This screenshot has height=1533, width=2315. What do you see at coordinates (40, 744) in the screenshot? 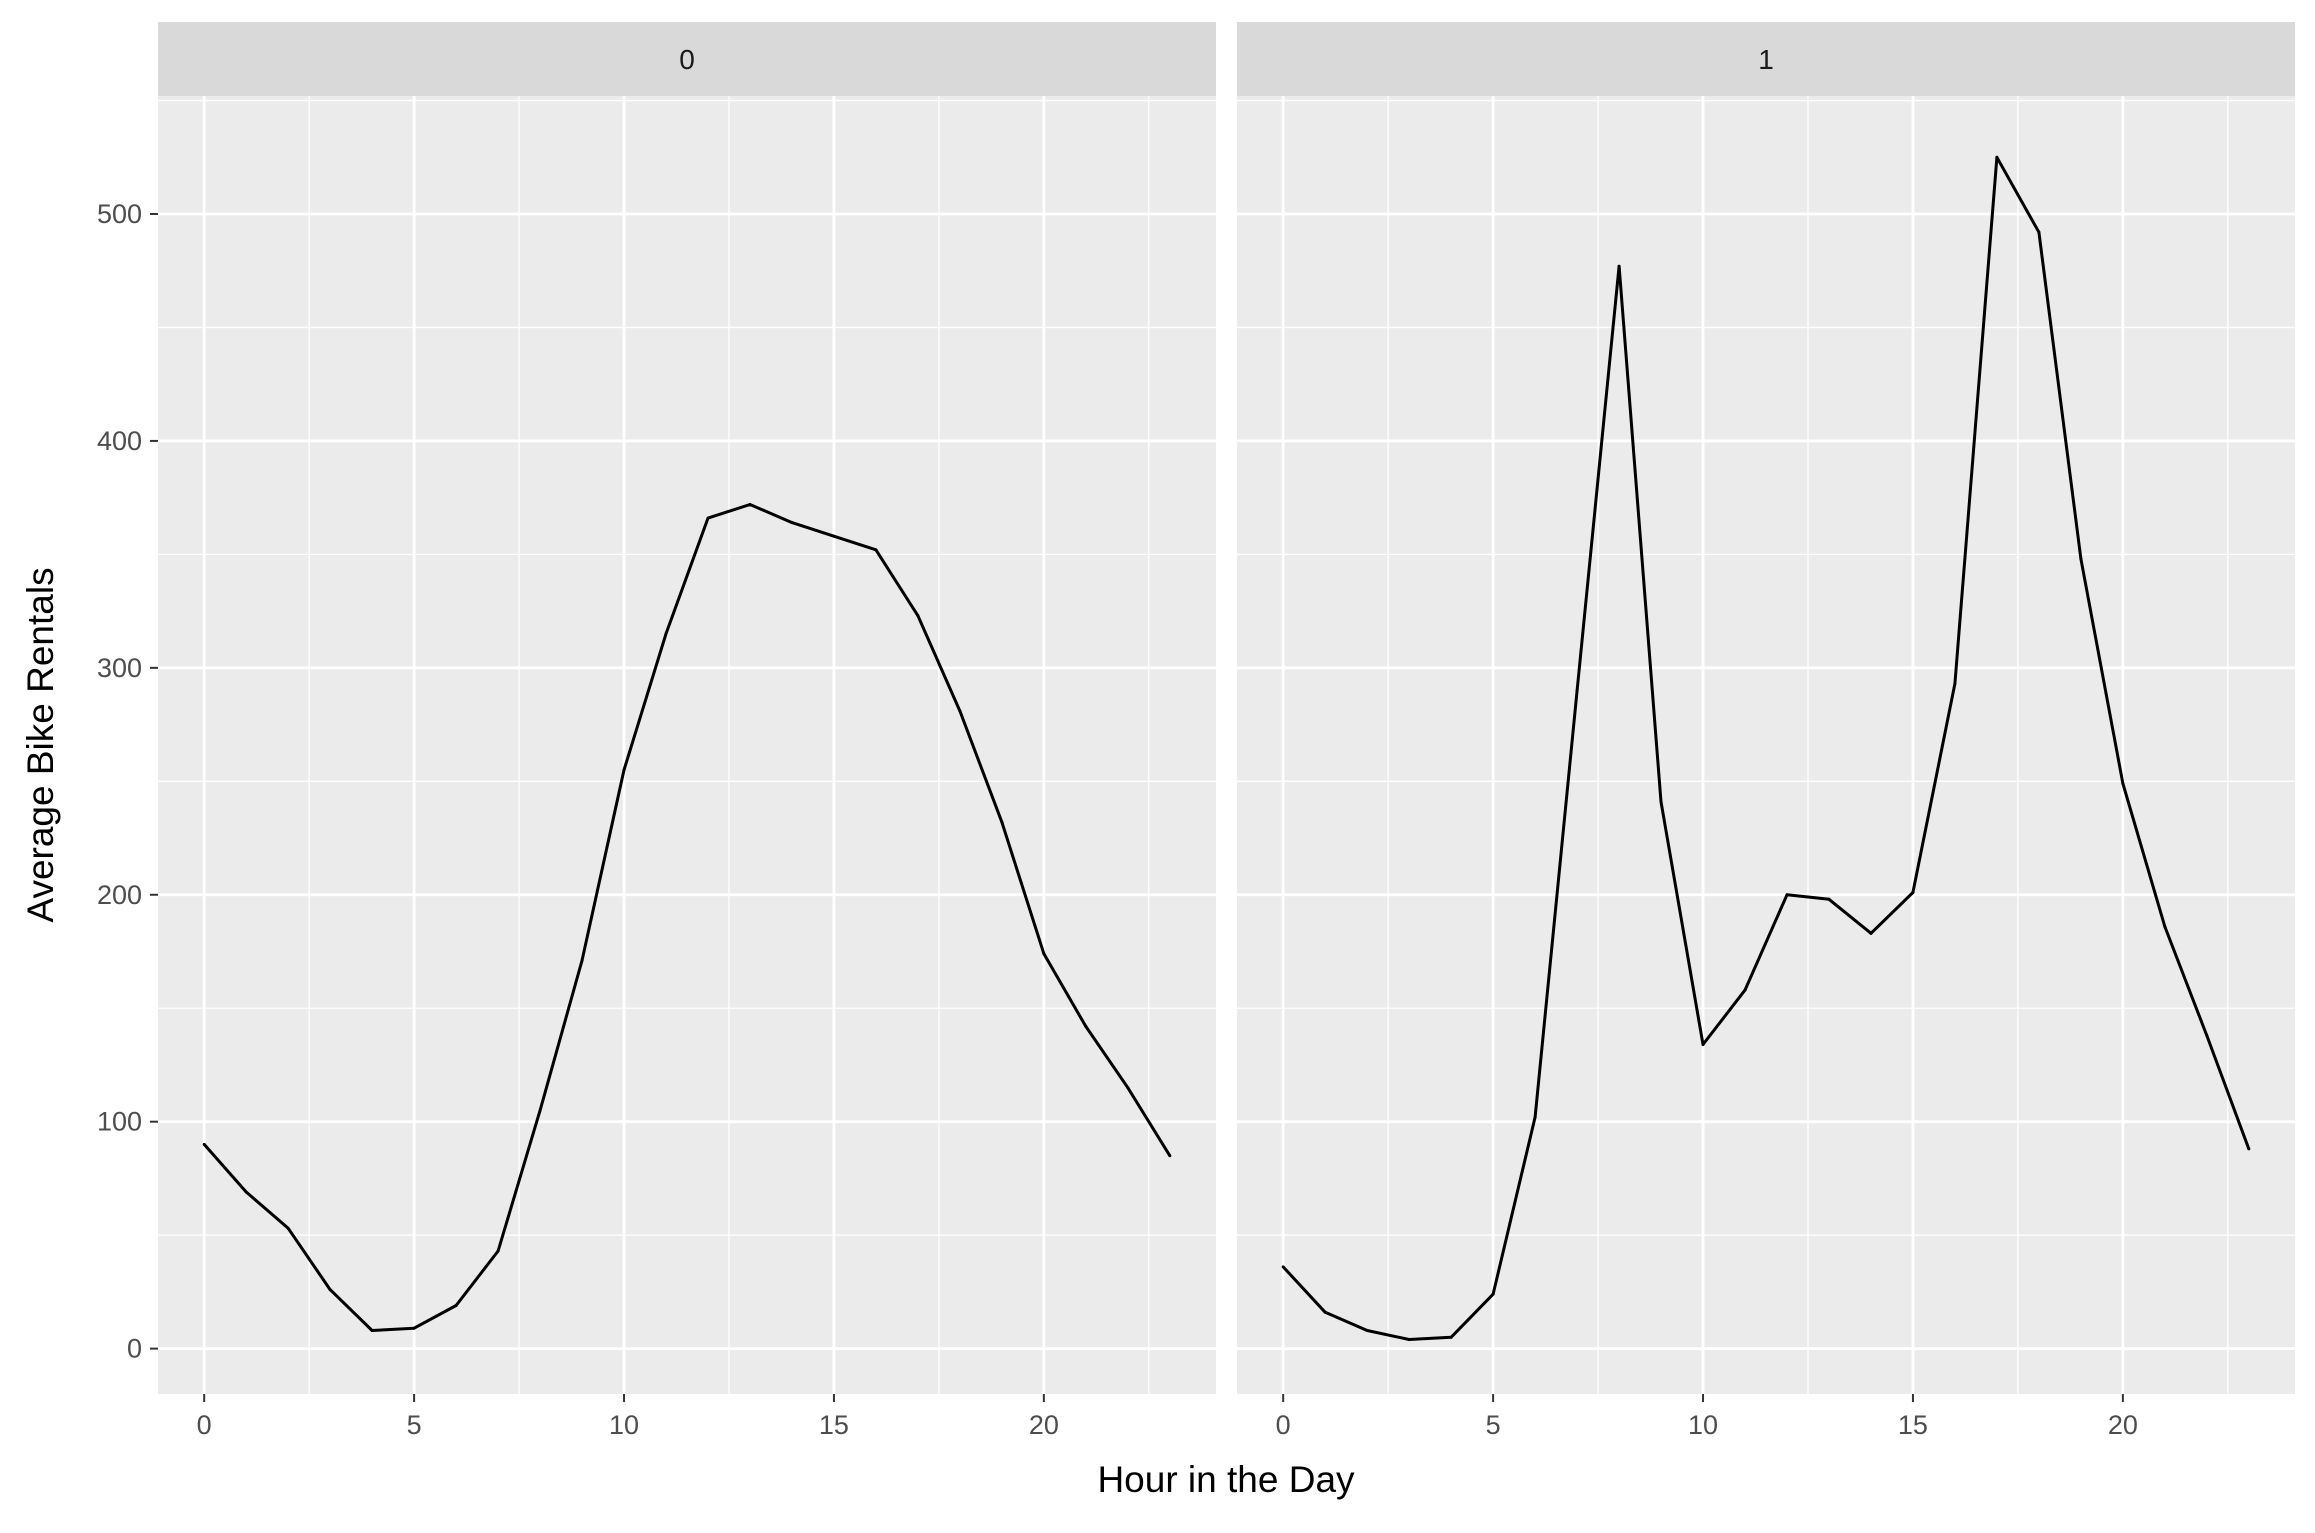
I see `y-axis-title: Average Bike Rentals` at bounding box center [40, 744].